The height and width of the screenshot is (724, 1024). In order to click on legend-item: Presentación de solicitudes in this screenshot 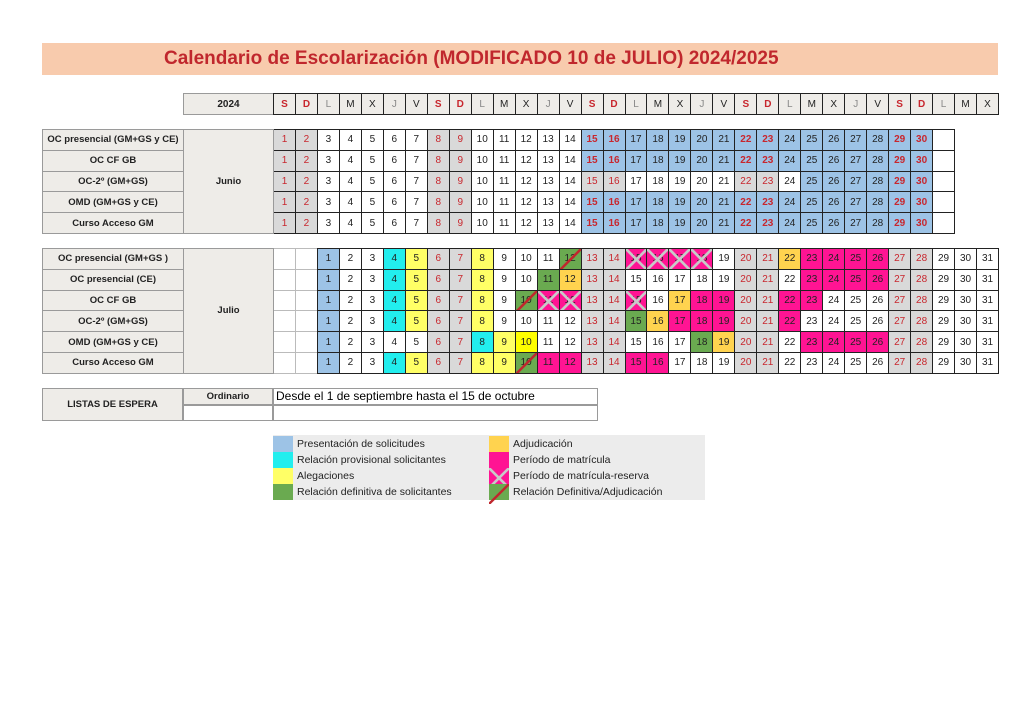, I will do `click(349, 444)`.